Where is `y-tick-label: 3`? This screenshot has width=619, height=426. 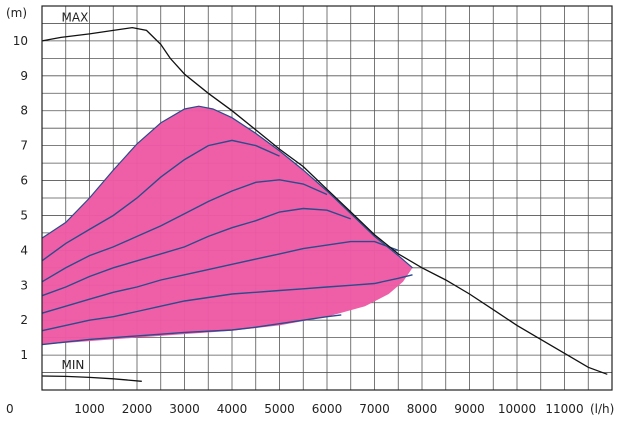
y-tick-label: 3 is located at coordinates (24, 285).